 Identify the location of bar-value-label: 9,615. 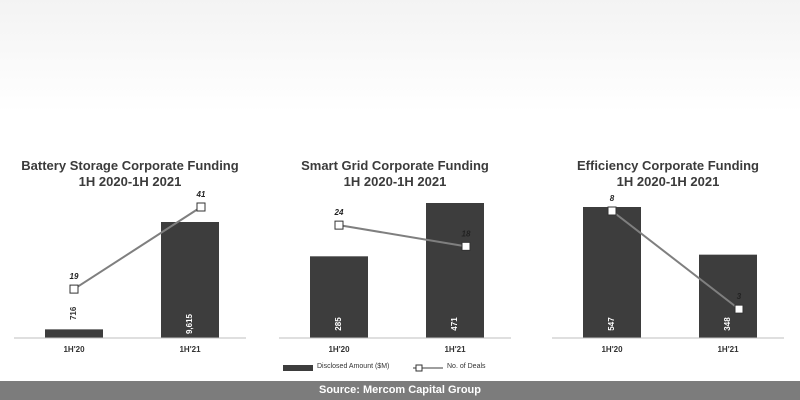
(189, 323).